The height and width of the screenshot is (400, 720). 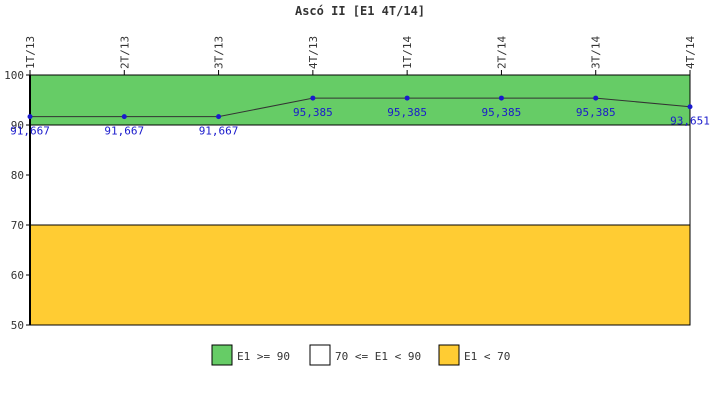 What do you see at coordinates (30, 52) in the screenshot?
I see `x-tick-label: 1T/13` at bounding box center [30, 52].